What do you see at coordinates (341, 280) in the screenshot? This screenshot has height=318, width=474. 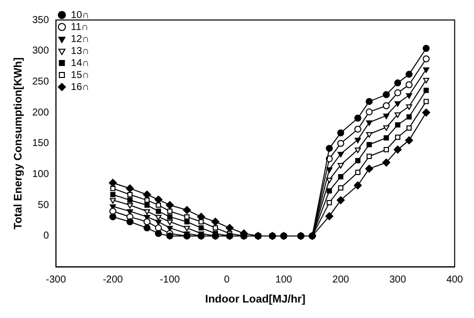 I see `x-tick-label: 200` at bounding box center [341, 280].